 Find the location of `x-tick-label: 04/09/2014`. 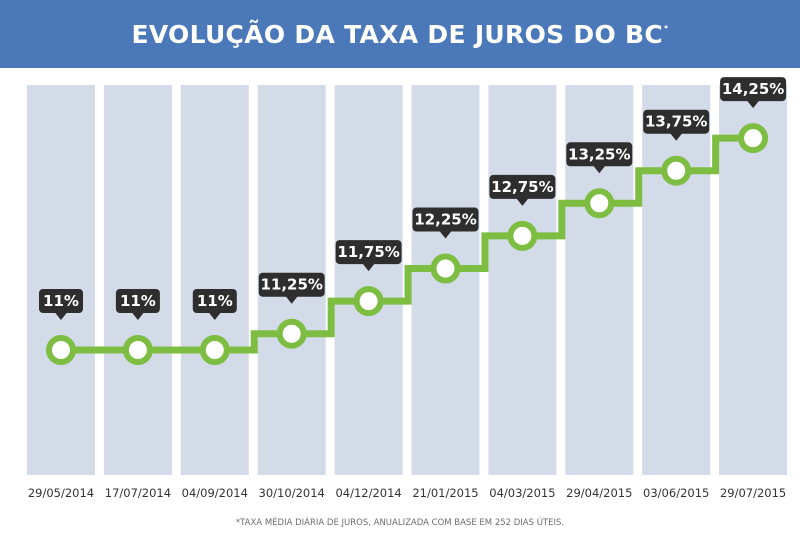

x-tick-label: 04/09/2014 is located at coordinates (215, 493).